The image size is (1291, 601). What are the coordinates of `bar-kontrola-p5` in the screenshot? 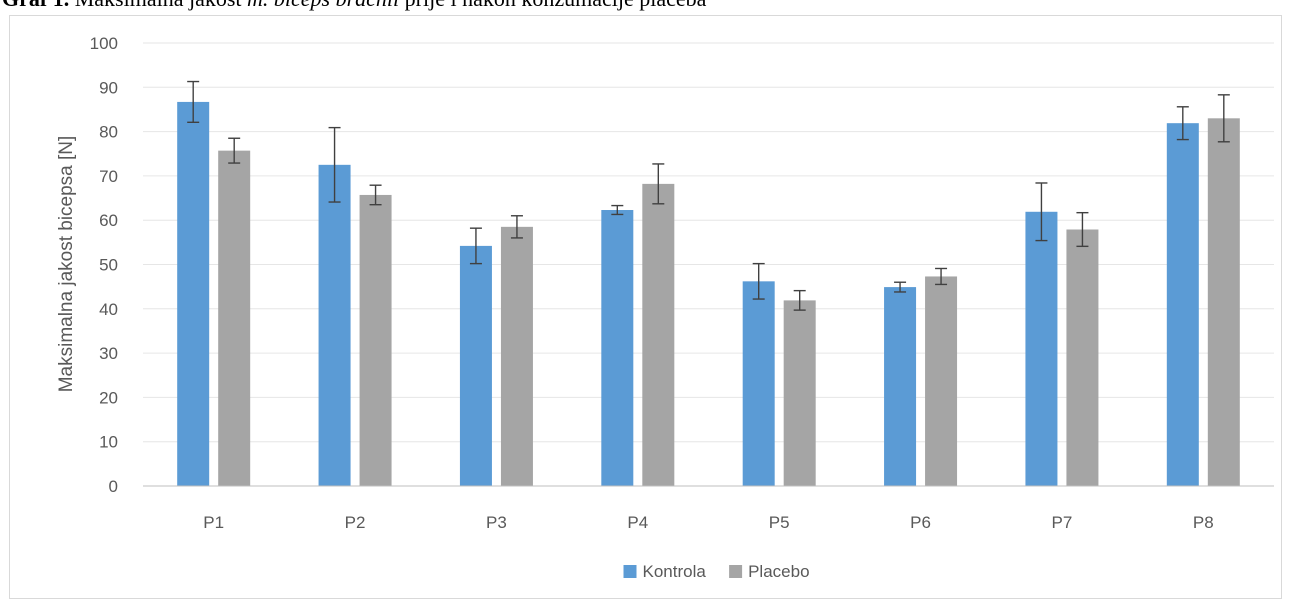 It's located at (758, 383).